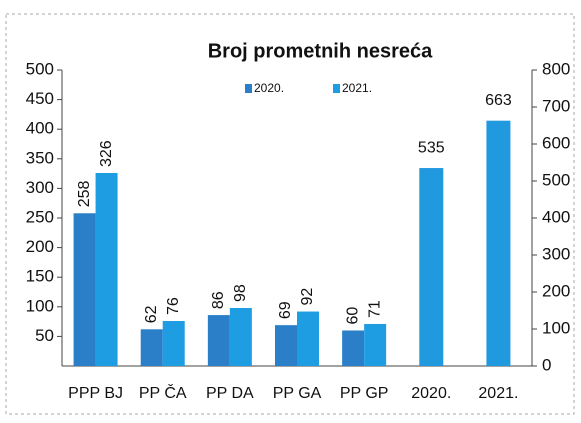 The image size is (581, 423). What do you see at coordinates (269, 88) in the screenshot?
I see `legend-label: 2020.` at bounding box center [269, 88].